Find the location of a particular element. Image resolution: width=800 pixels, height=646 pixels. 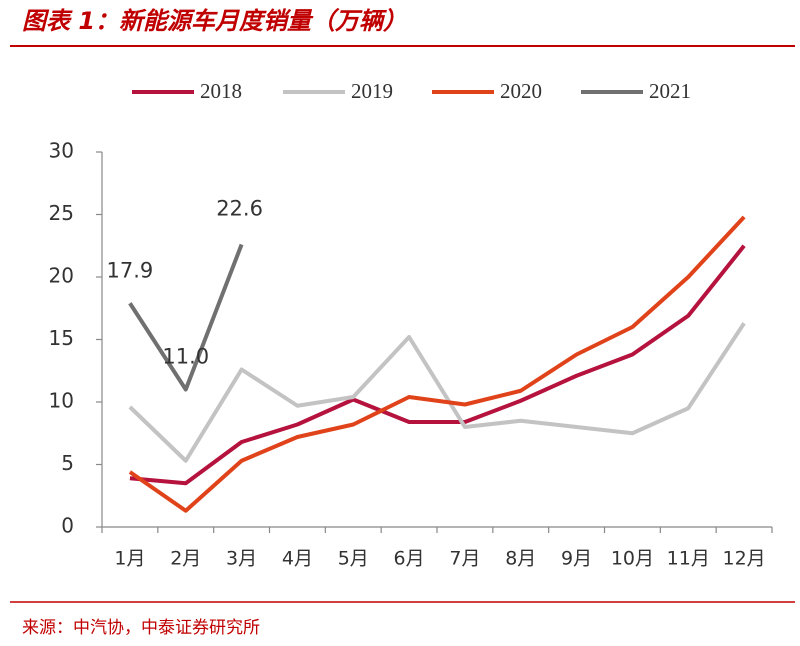

y-tick-label: 0 is located at coordinates (67, 526).